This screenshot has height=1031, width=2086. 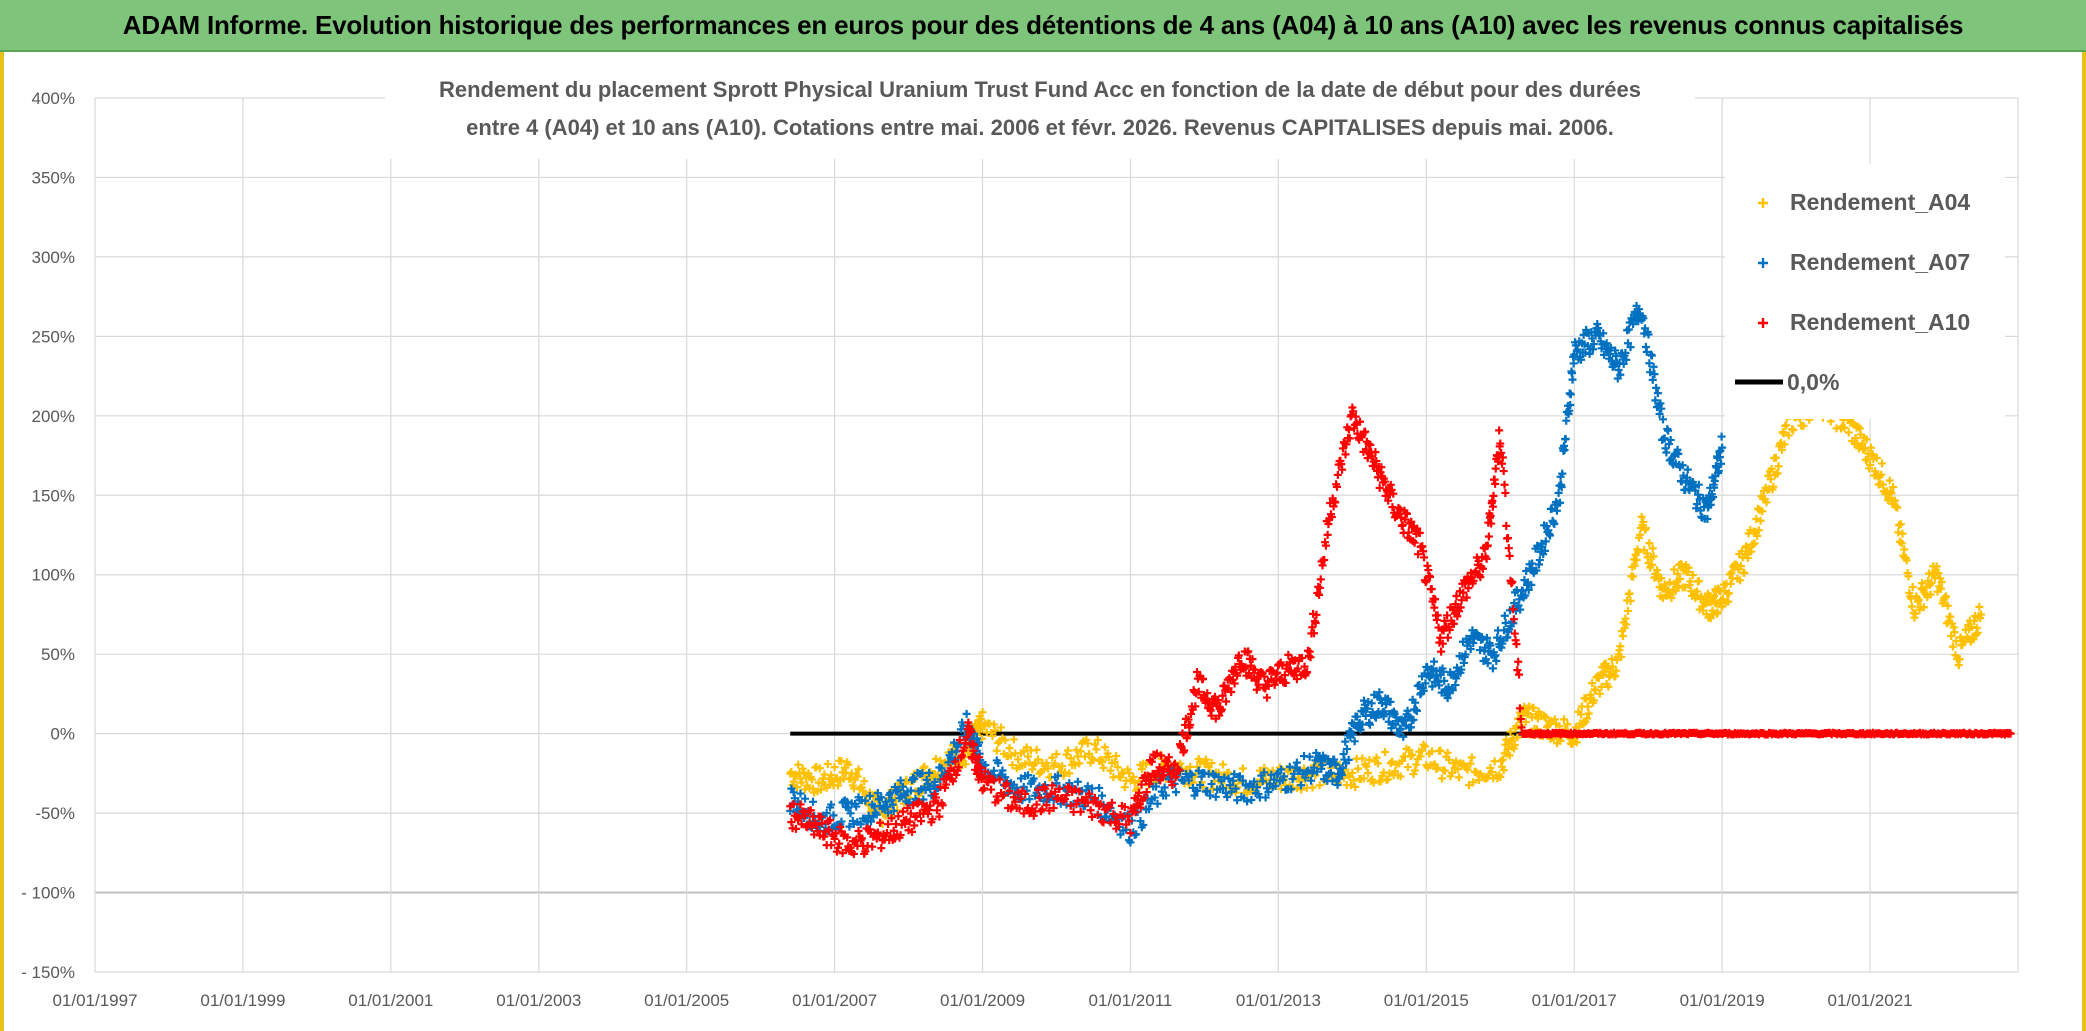 I want to click on y-tick-label: 150%, so click(x=53, y=495).